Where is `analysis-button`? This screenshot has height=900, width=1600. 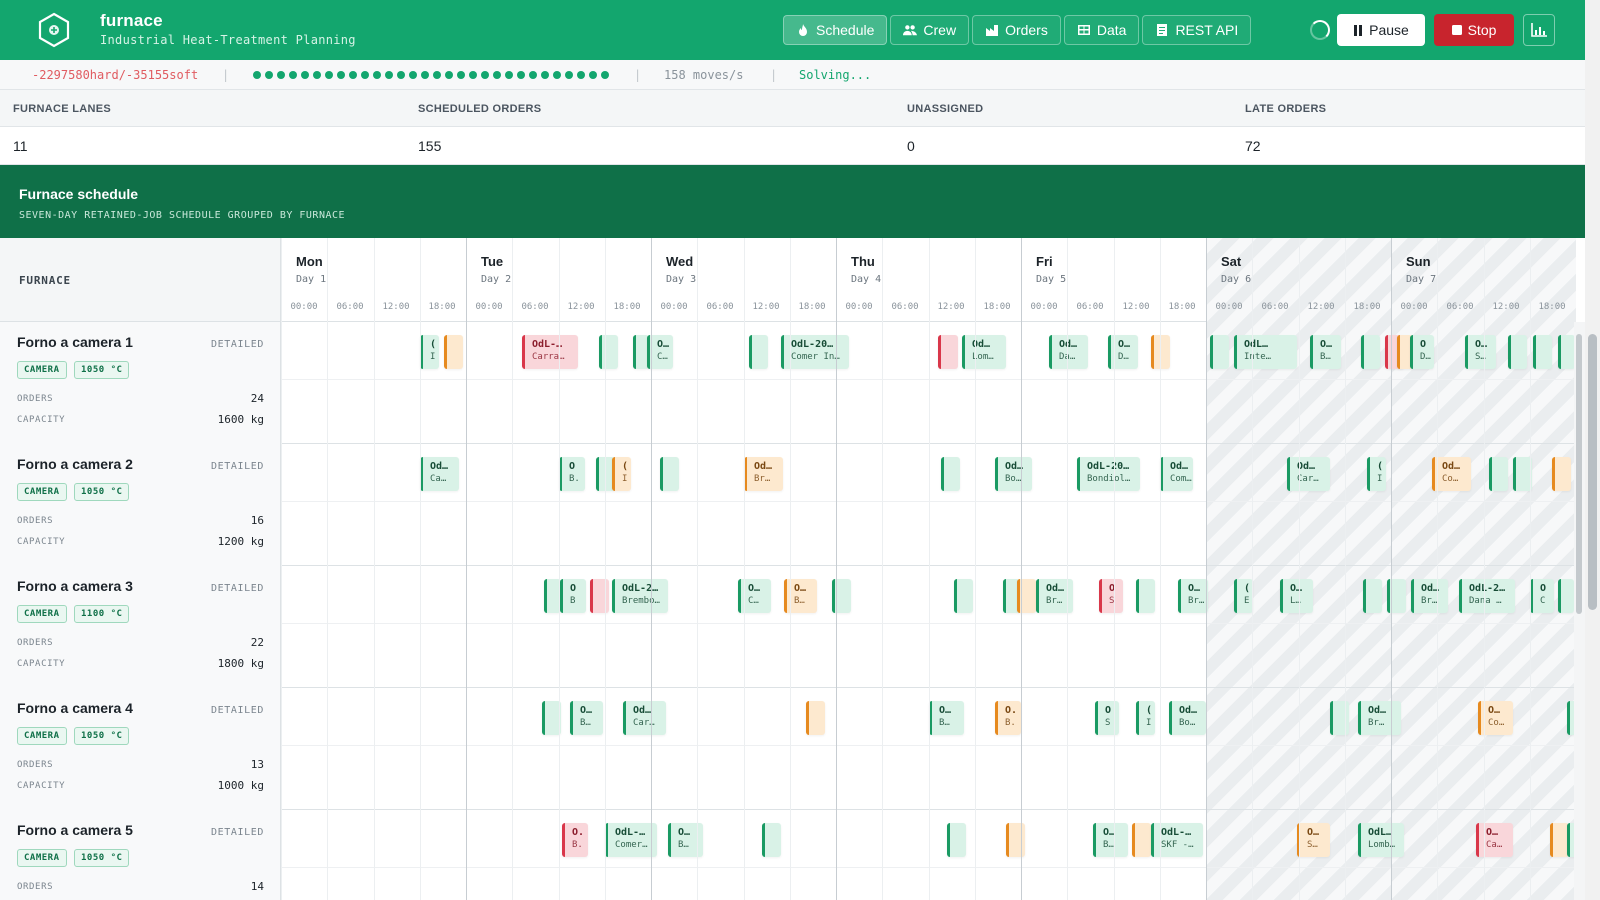 analysis-button is located at coordinates (1539, 30).